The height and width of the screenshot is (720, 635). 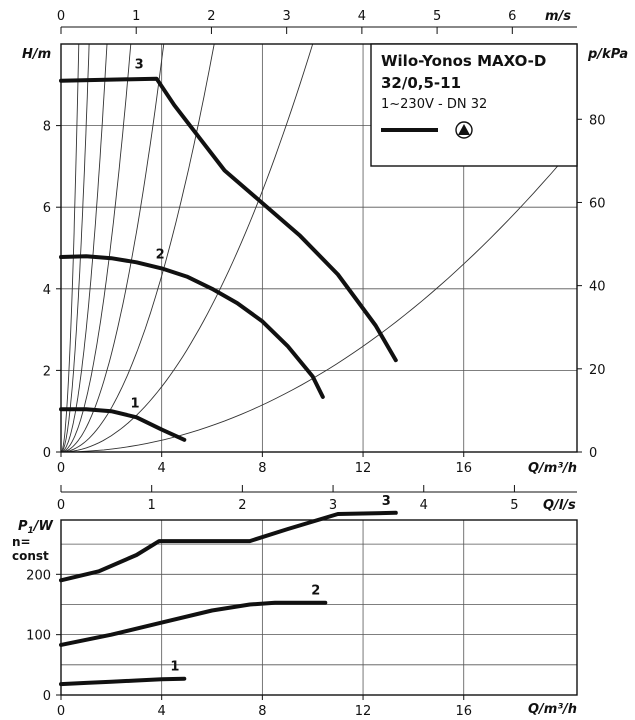 I want to click on x-tick-label: 12, so click(x=363, y=468).